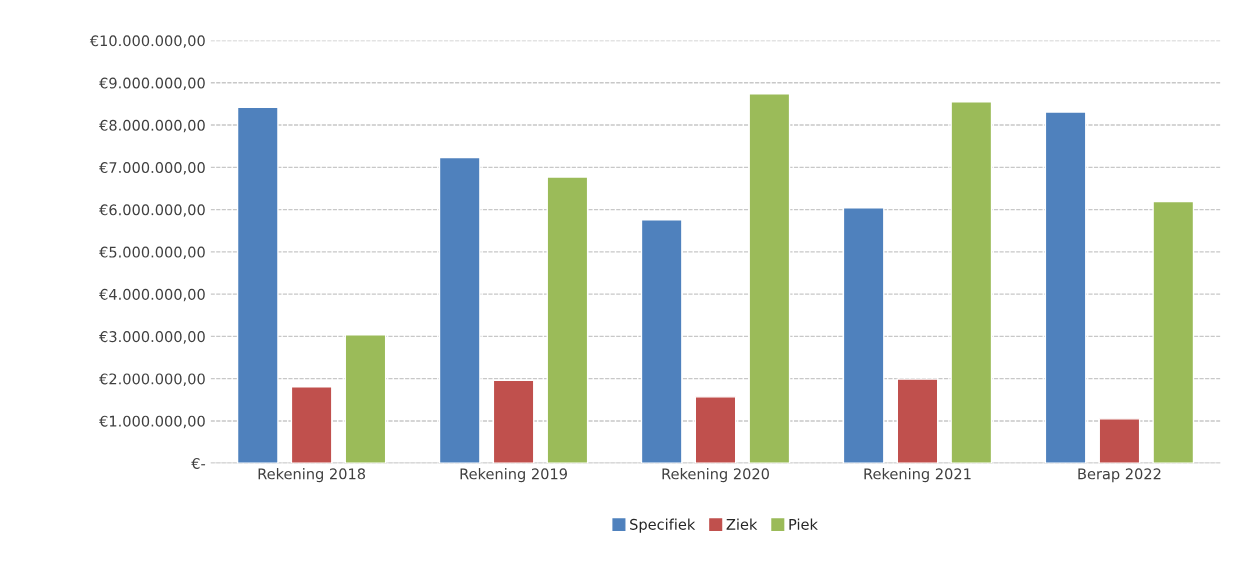  Describe the element at coordinates (147, 41) in the screenshot. I see `y-tick-label: €10.000.000,00` at that location.